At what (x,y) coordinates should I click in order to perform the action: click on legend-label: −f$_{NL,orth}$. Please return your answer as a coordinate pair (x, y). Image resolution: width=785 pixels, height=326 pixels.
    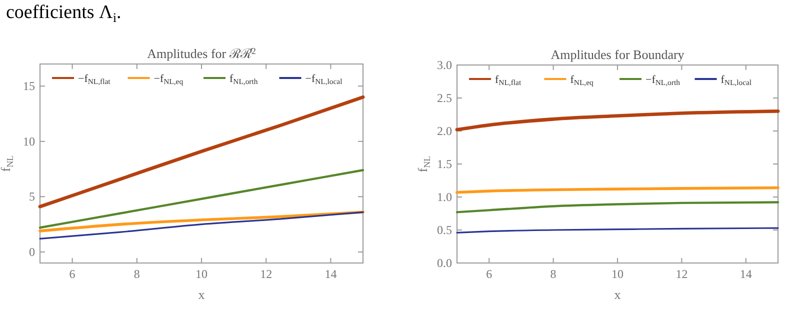
    Looking at the image, I should click on (663, 81).